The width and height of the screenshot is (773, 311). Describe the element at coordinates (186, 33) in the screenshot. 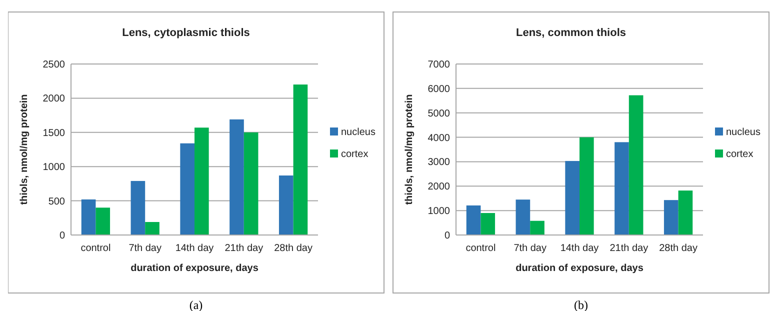

I see `chart-title: Lens, cytoplasmic thiols` at that location.